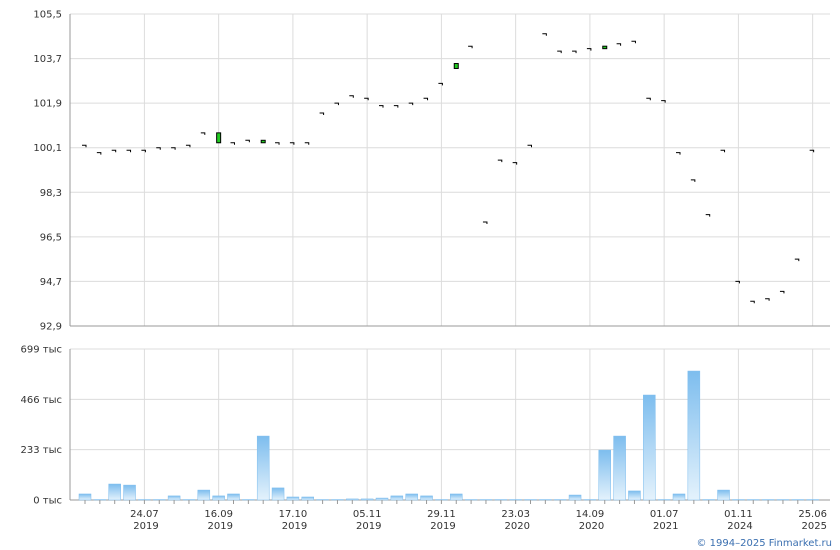  What do you see at coordinates (47, 501) in the screenshot?
I see `y-tick-label: 0 тыс` at bounding box center [47, 501].